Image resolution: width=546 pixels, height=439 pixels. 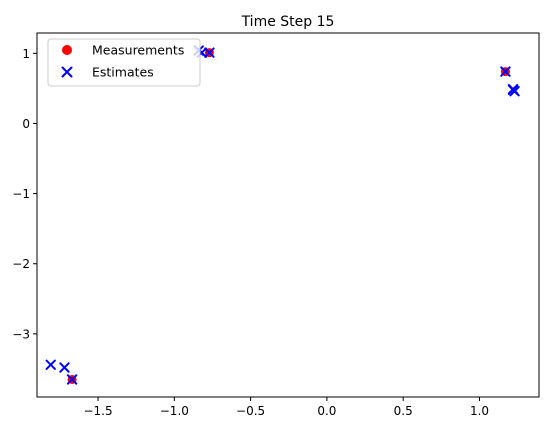 What do you see at coordinates (67, 72) in the screenshot?
I see `legend-estimates-marker` at bounding box center [67, 72].